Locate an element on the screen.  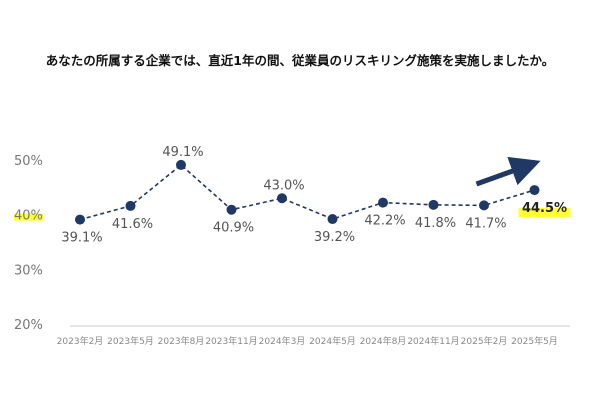
data-label: 44.5% is located at coordinates (544, 208).